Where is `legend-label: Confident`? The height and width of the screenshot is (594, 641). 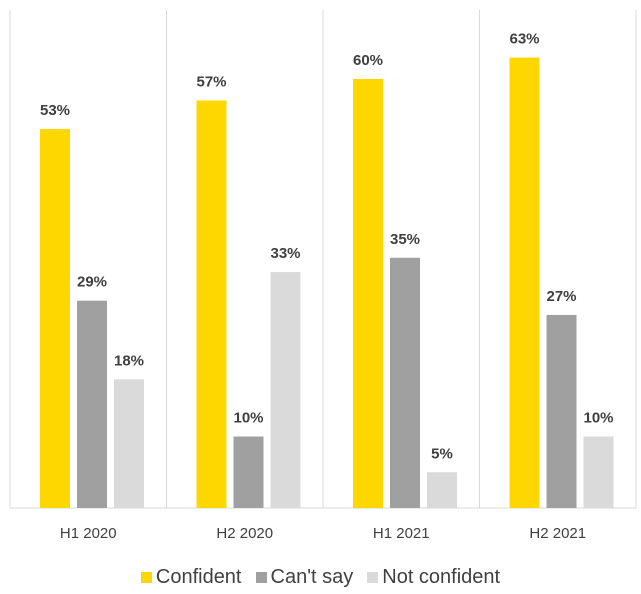
legend-label: Confident is located at coordinates (198, 577).